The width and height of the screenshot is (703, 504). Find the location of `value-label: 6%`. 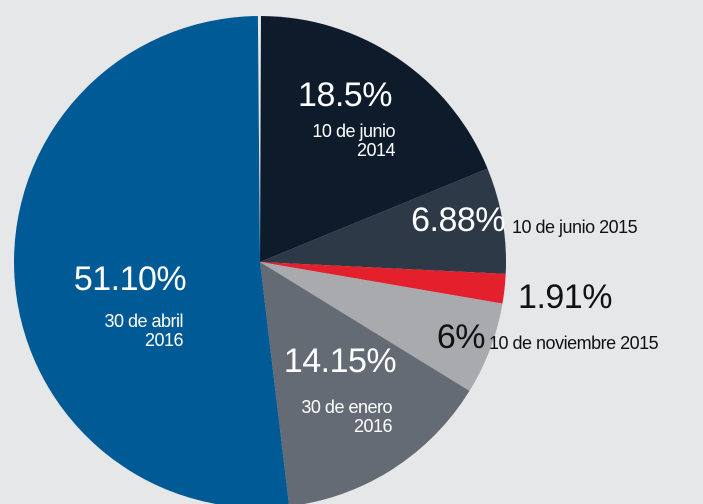

value-label: 6% is located at coordinates (461, 337).